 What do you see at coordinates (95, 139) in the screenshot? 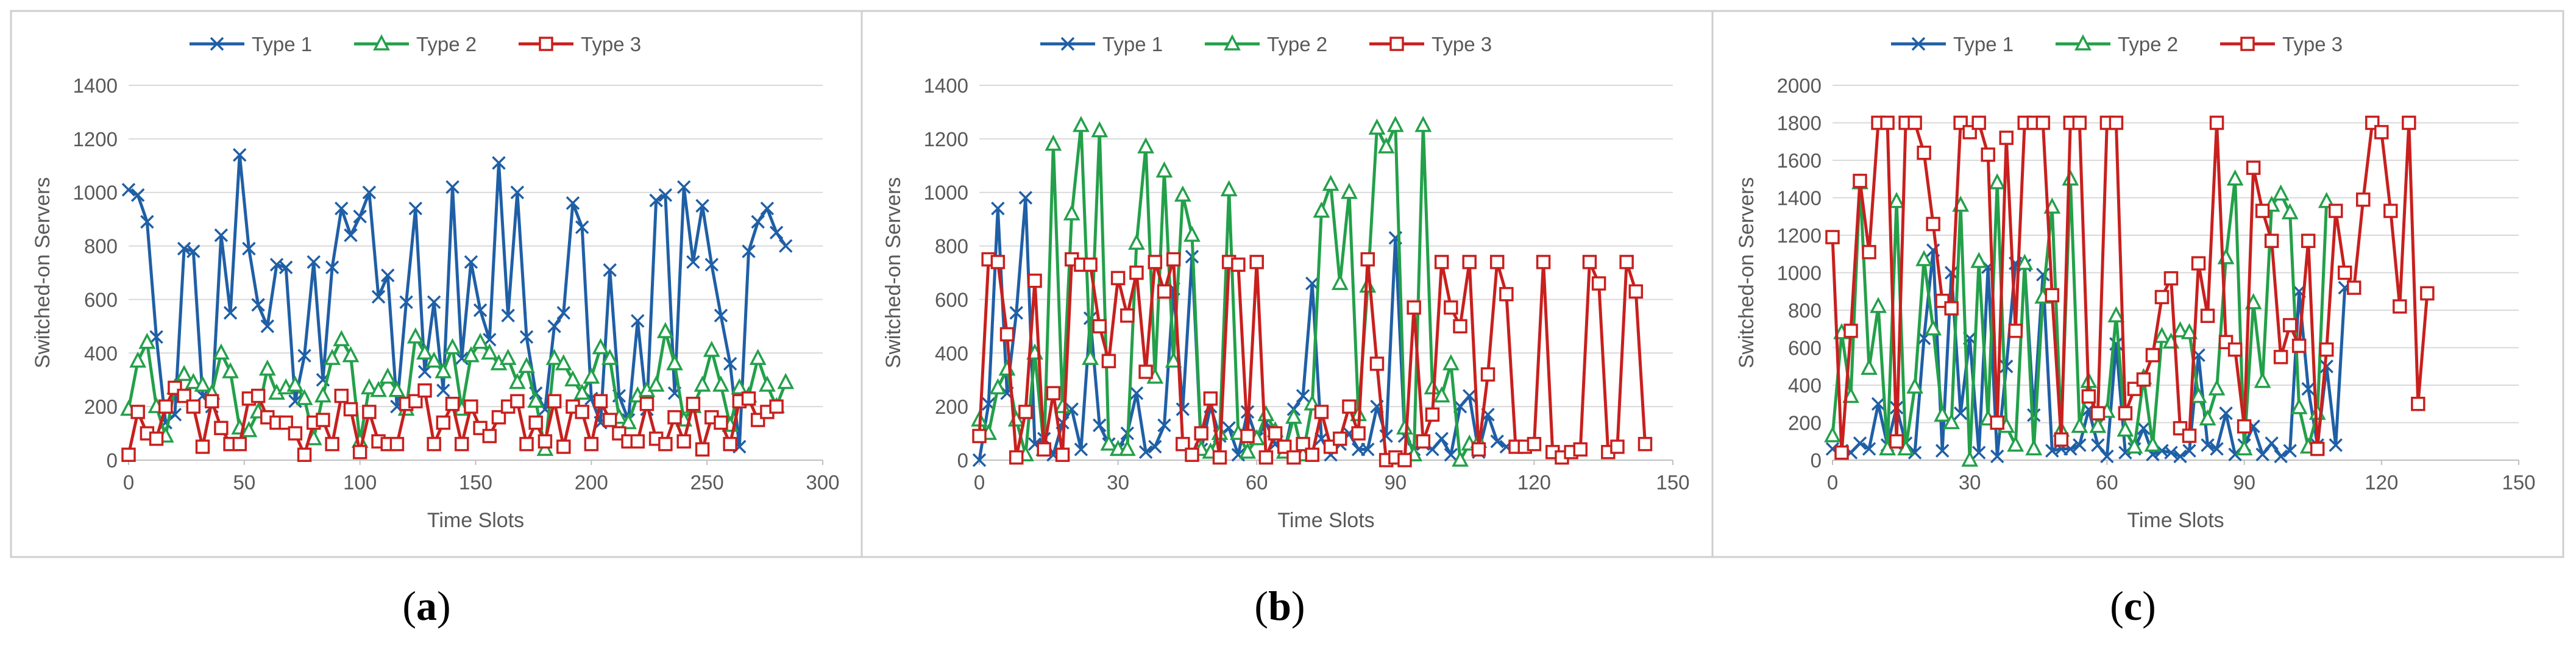
I see `y-tick-label: 1200` at bounding box center [95, 139].